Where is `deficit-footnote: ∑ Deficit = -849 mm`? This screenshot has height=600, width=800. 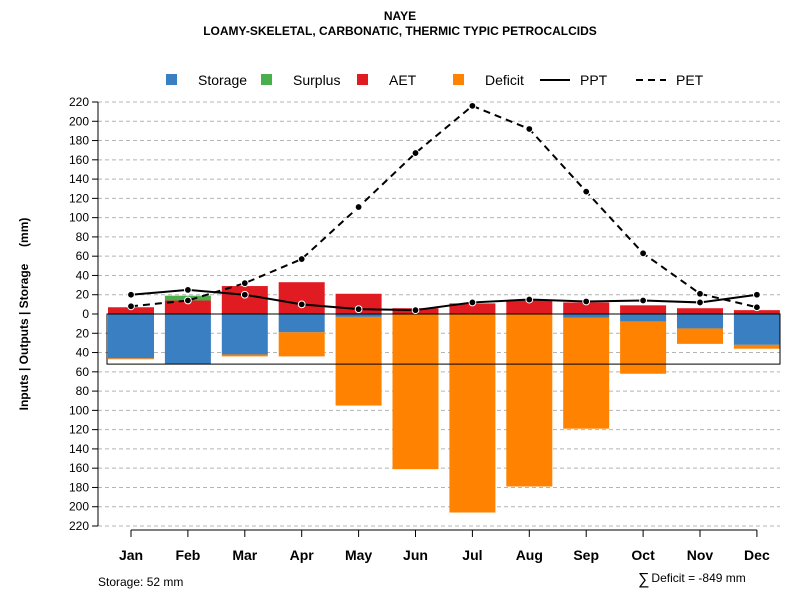 deficit-footnote: ∑ Deficit = -849 mm is located at coordinates (692, 580).